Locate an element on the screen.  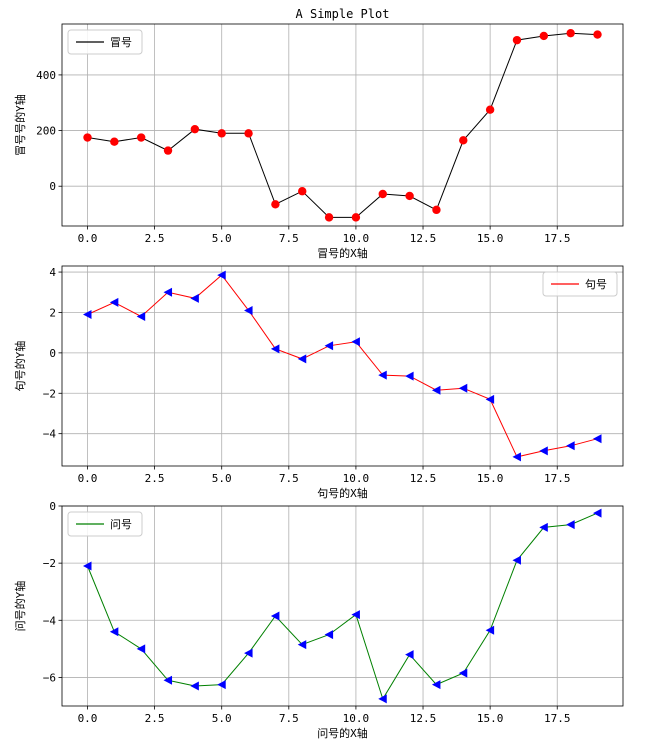
legend-label: 冒号 is located at coordinates (121, 42).